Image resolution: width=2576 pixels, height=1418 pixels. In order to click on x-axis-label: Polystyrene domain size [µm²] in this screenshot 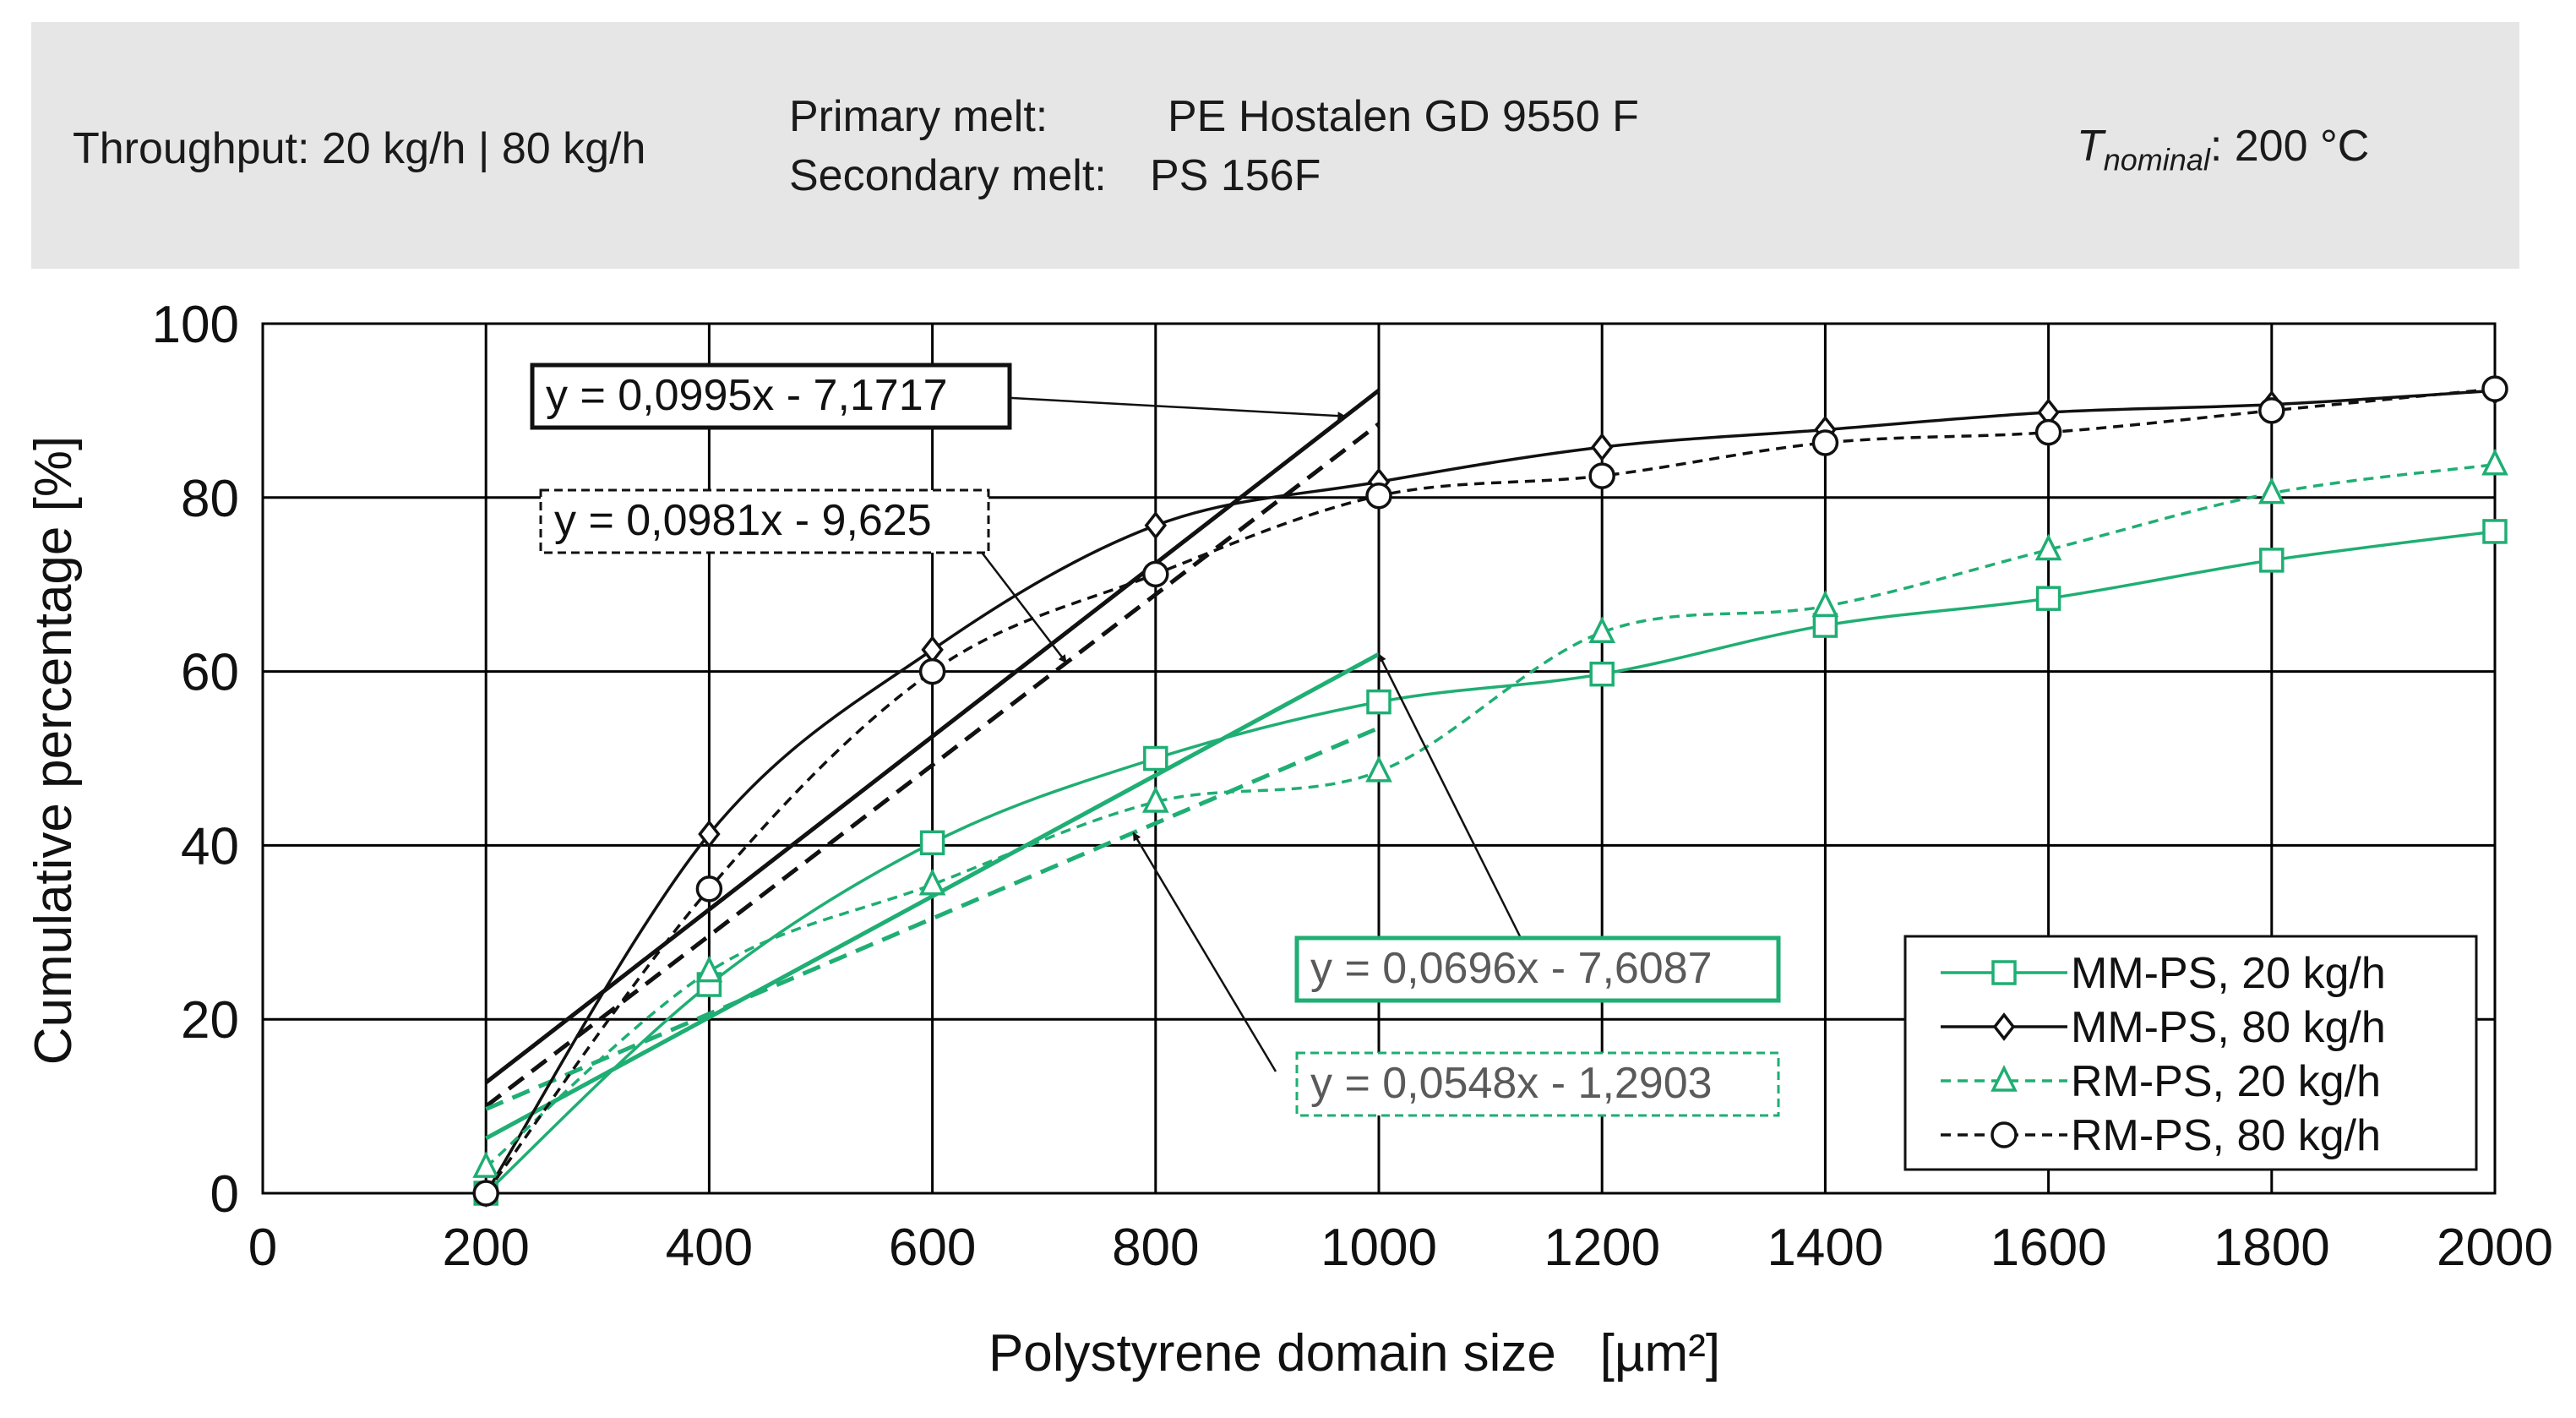, I will do `click(1354, 1353)`.